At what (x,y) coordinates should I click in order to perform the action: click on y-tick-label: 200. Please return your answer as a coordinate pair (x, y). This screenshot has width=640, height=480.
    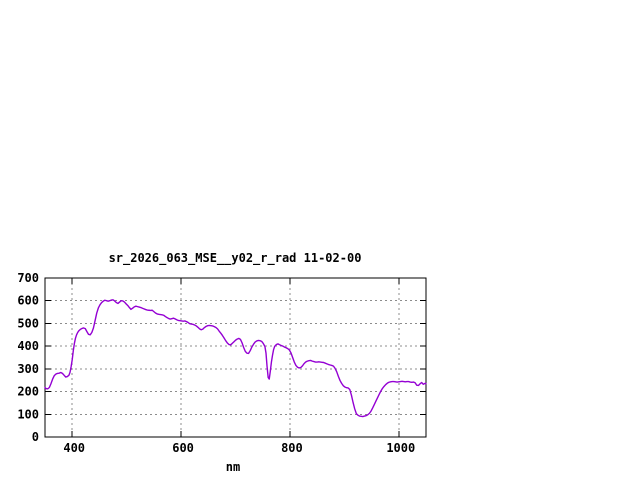
    Looking at the image, I should click on (28, 392).